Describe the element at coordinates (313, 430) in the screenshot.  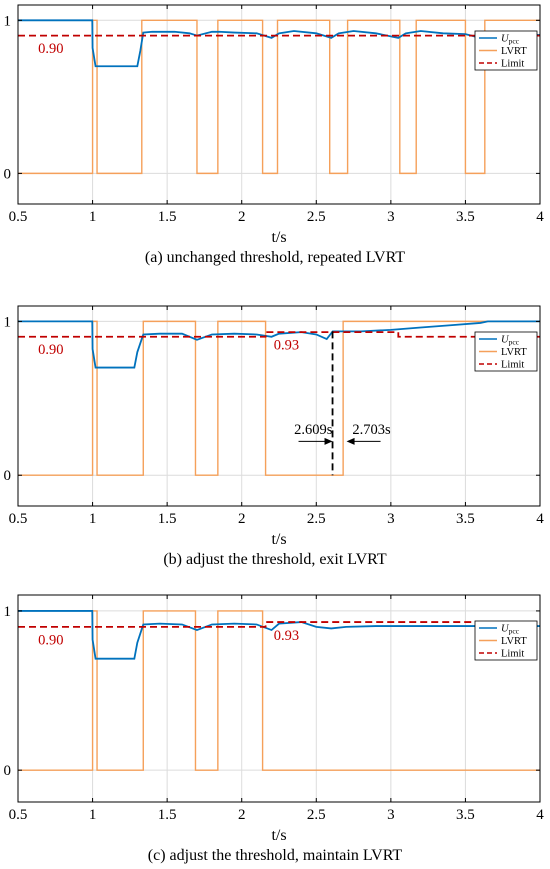
I see `time-label: 2.609s` at that location.